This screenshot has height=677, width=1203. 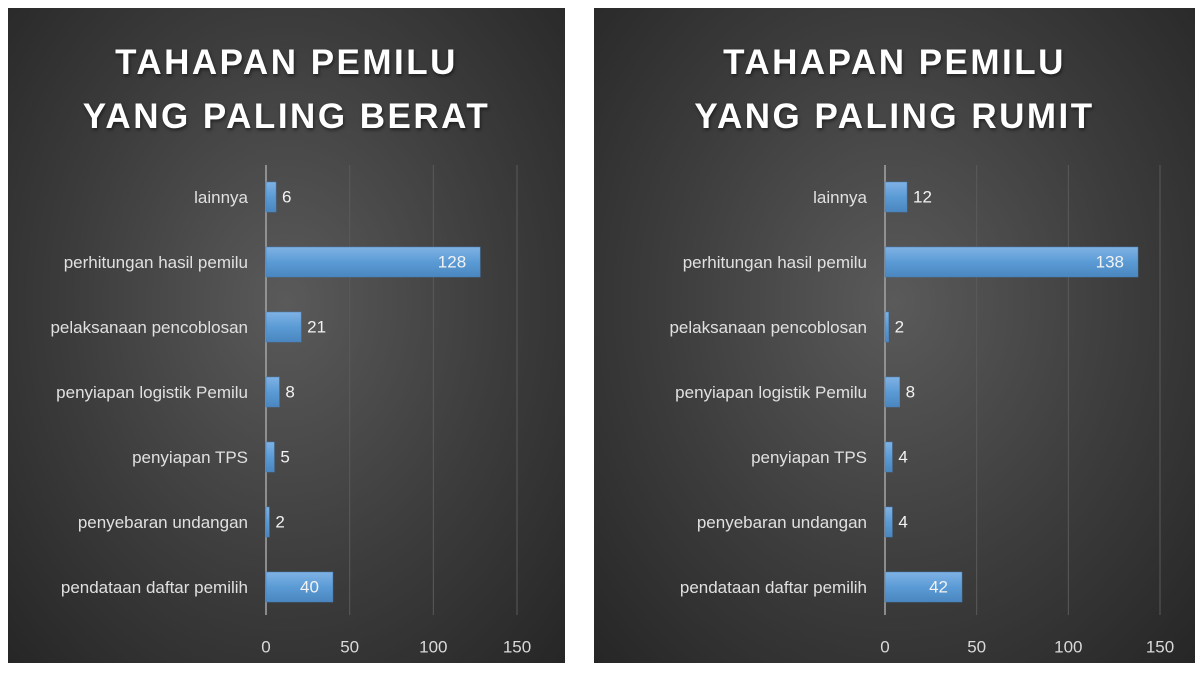 I want to click on data-label: 42, so click(x=938, y=586).